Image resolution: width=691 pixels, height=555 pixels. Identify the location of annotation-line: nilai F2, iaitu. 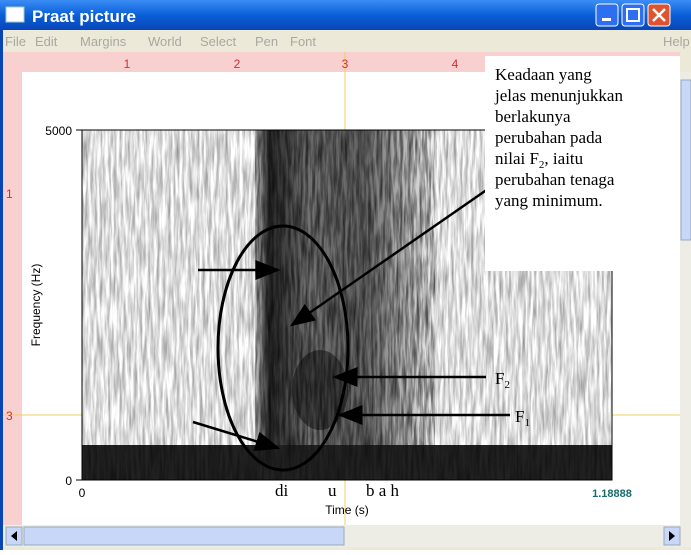
(539, 160).